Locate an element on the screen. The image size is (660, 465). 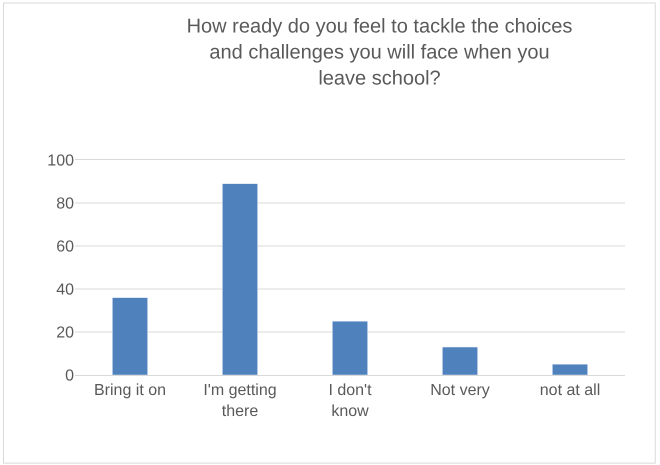
y-tick-label: 100 is located at coordinates (60, 161).